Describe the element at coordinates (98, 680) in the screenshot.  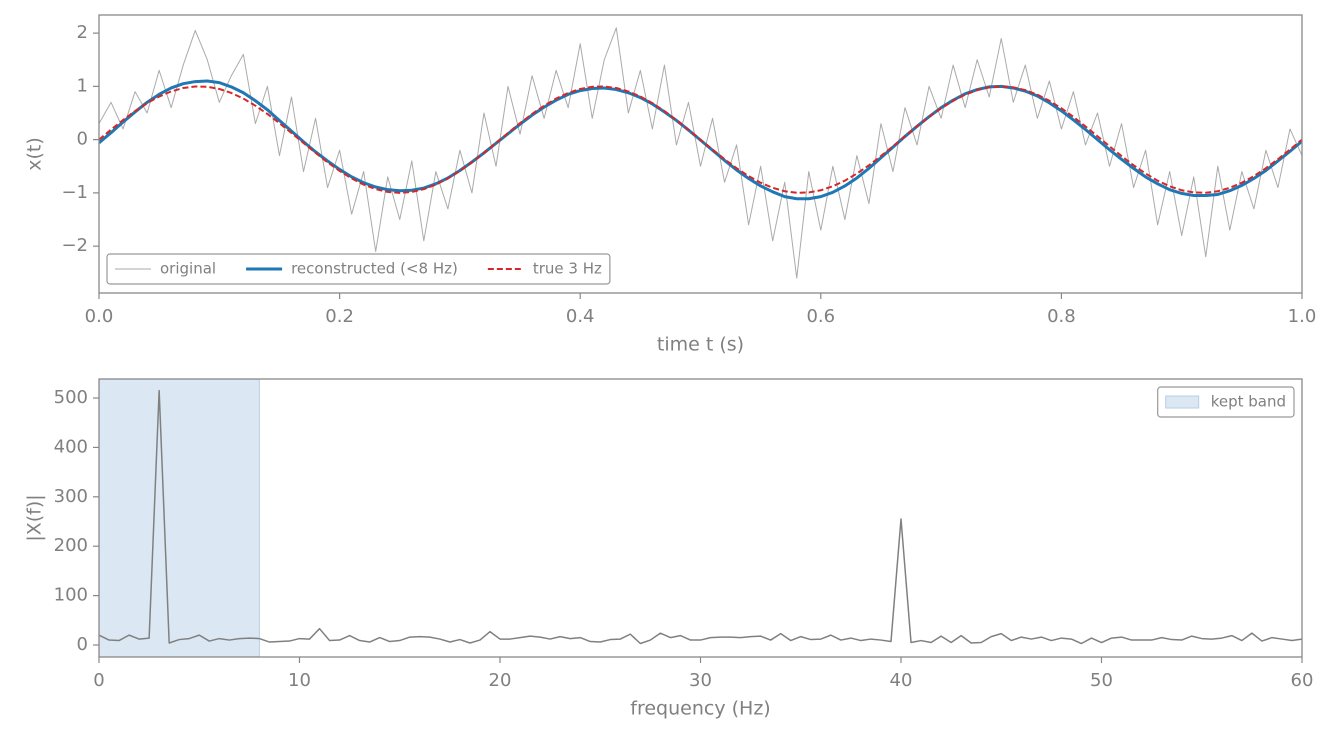
I see `x-tick-label: 0` at that location.